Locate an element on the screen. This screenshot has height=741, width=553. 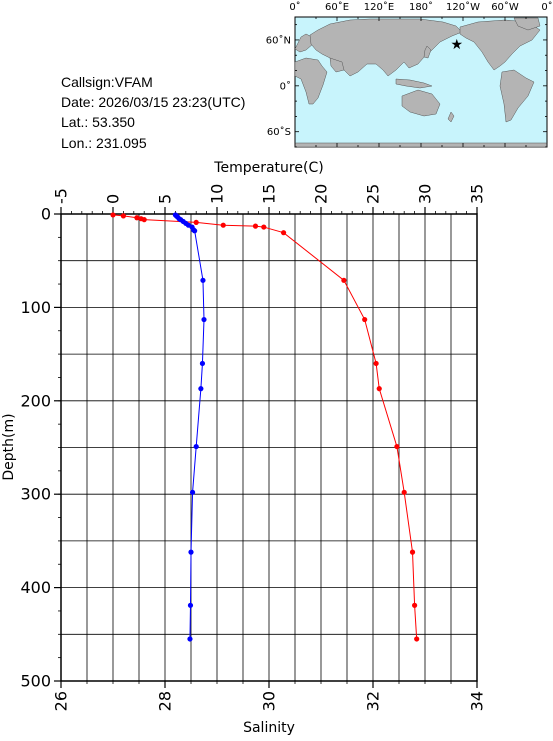
salinity-profile-series is located at coordinates (189, 427).